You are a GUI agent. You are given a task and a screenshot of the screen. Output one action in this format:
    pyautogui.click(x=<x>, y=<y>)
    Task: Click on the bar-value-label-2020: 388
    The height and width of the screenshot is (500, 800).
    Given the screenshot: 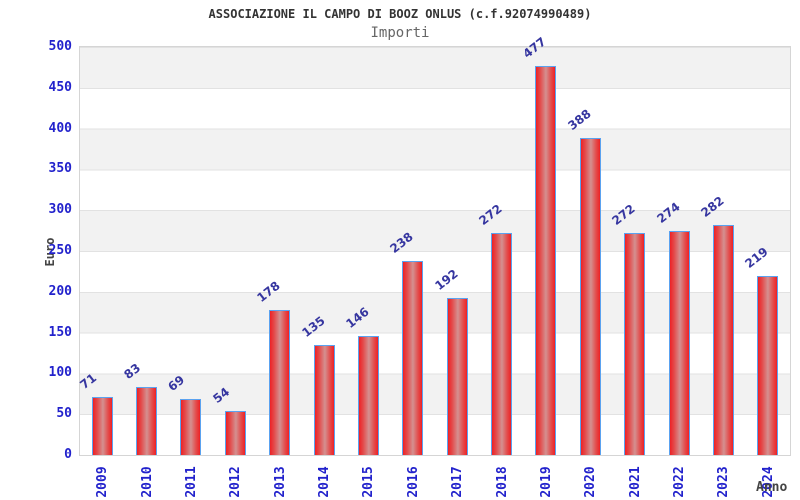 What is the action you would take?
    pyautogui.click(x=579, y=120)
    